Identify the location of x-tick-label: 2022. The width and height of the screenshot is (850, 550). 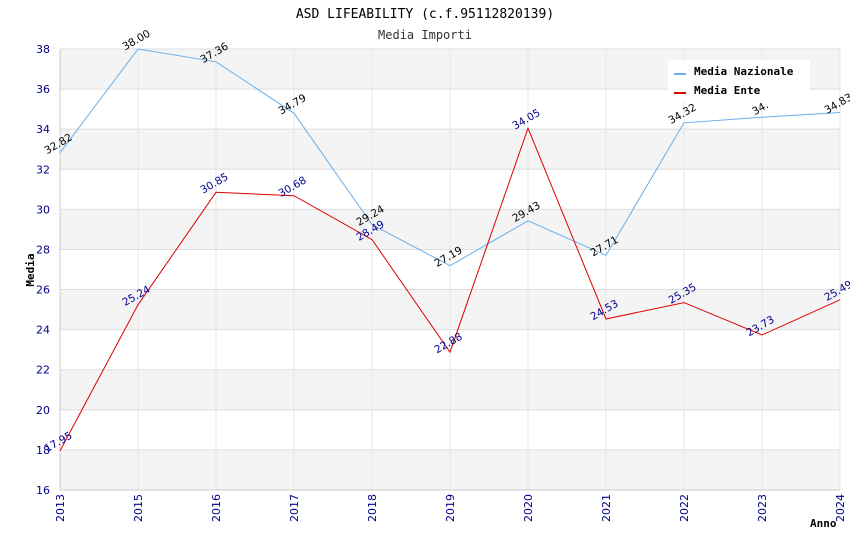
(684, 508).